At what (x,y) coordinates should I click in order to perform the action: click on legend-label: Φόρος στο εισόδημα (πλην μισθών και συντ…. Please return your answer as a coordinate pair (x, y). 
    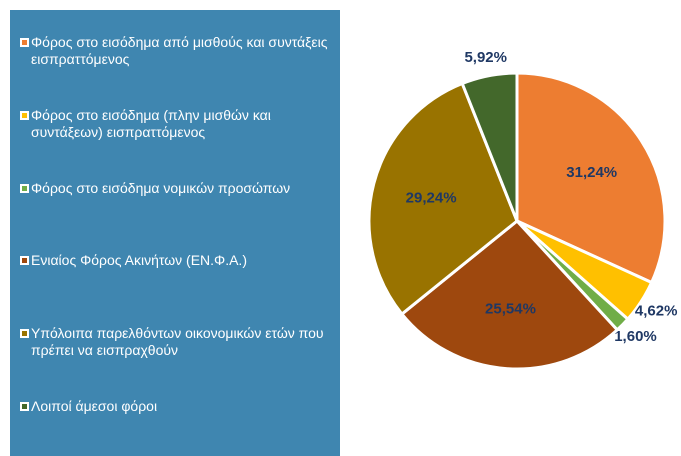
    Looking at the image, I should click on (151, 123).